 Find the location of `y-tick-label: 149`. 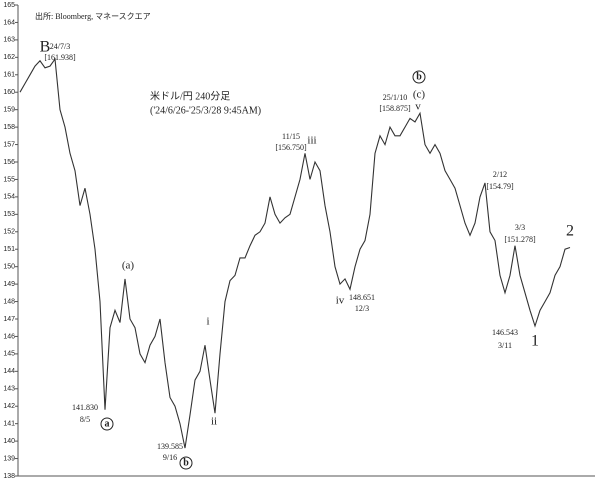

y-tick-label: 149 is located at coordinates (9, 284).